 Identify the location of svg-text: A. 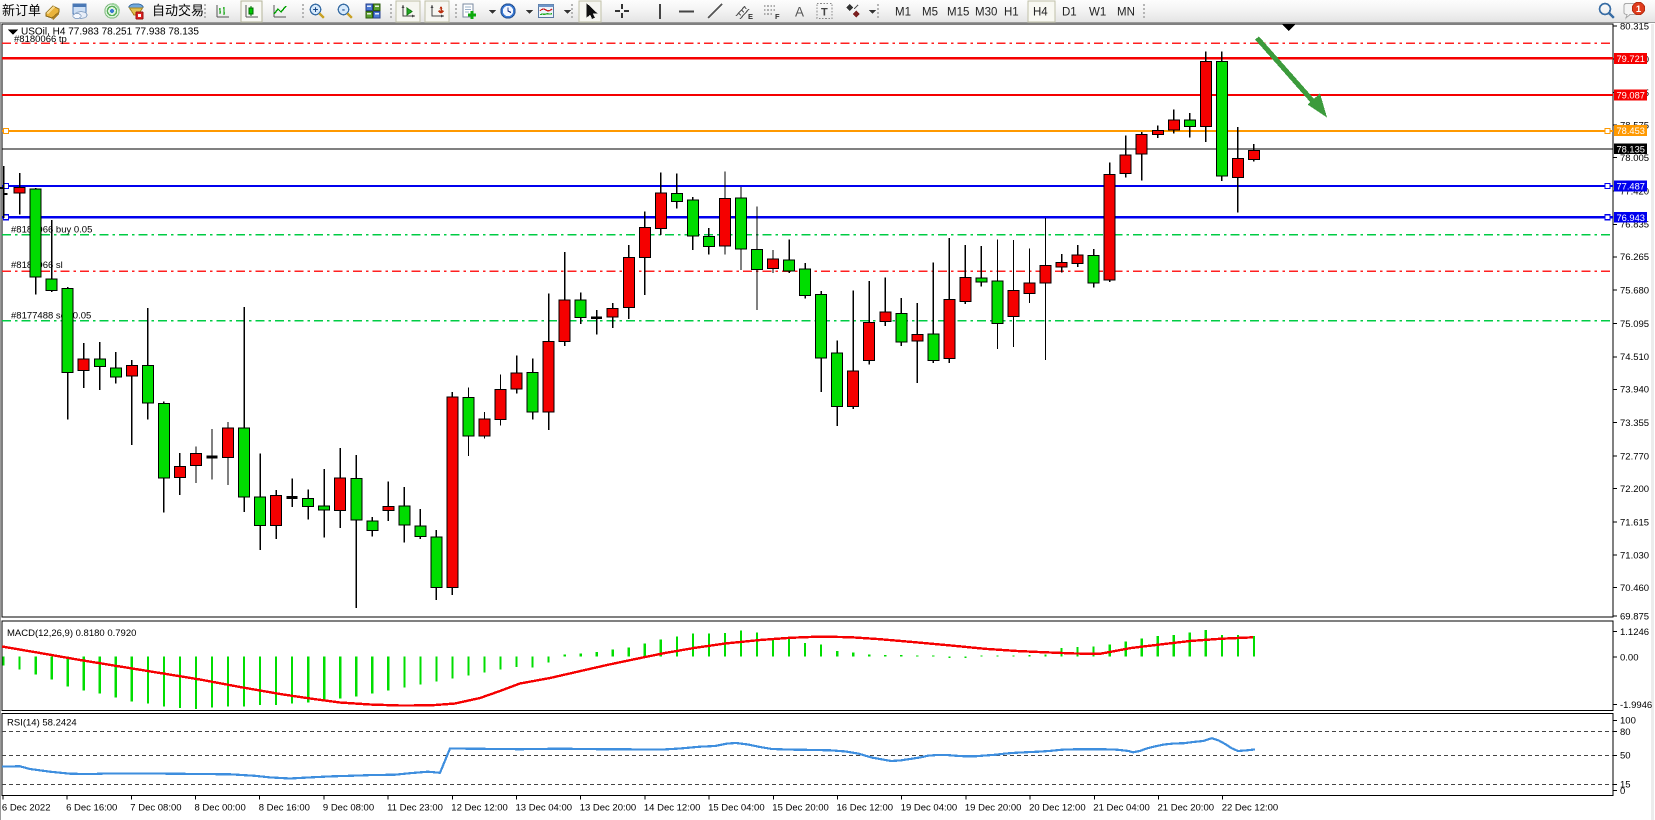
(799, 12).